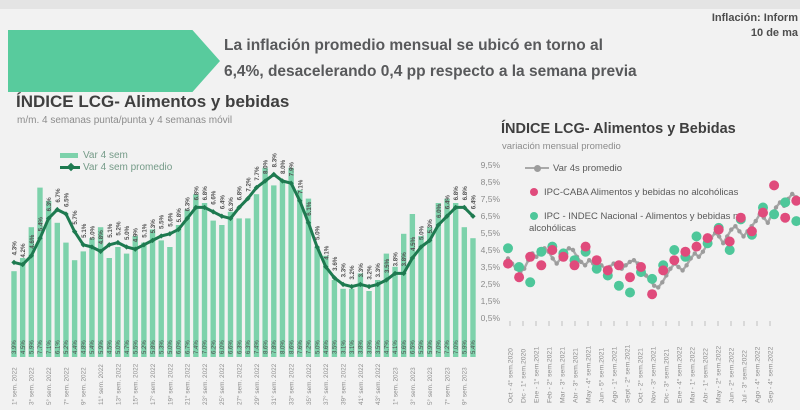 Image resolution: width=800 pixels, height=410 pixels. I want to click on svg-text: 39° sem. 2022, so click(343, 384).